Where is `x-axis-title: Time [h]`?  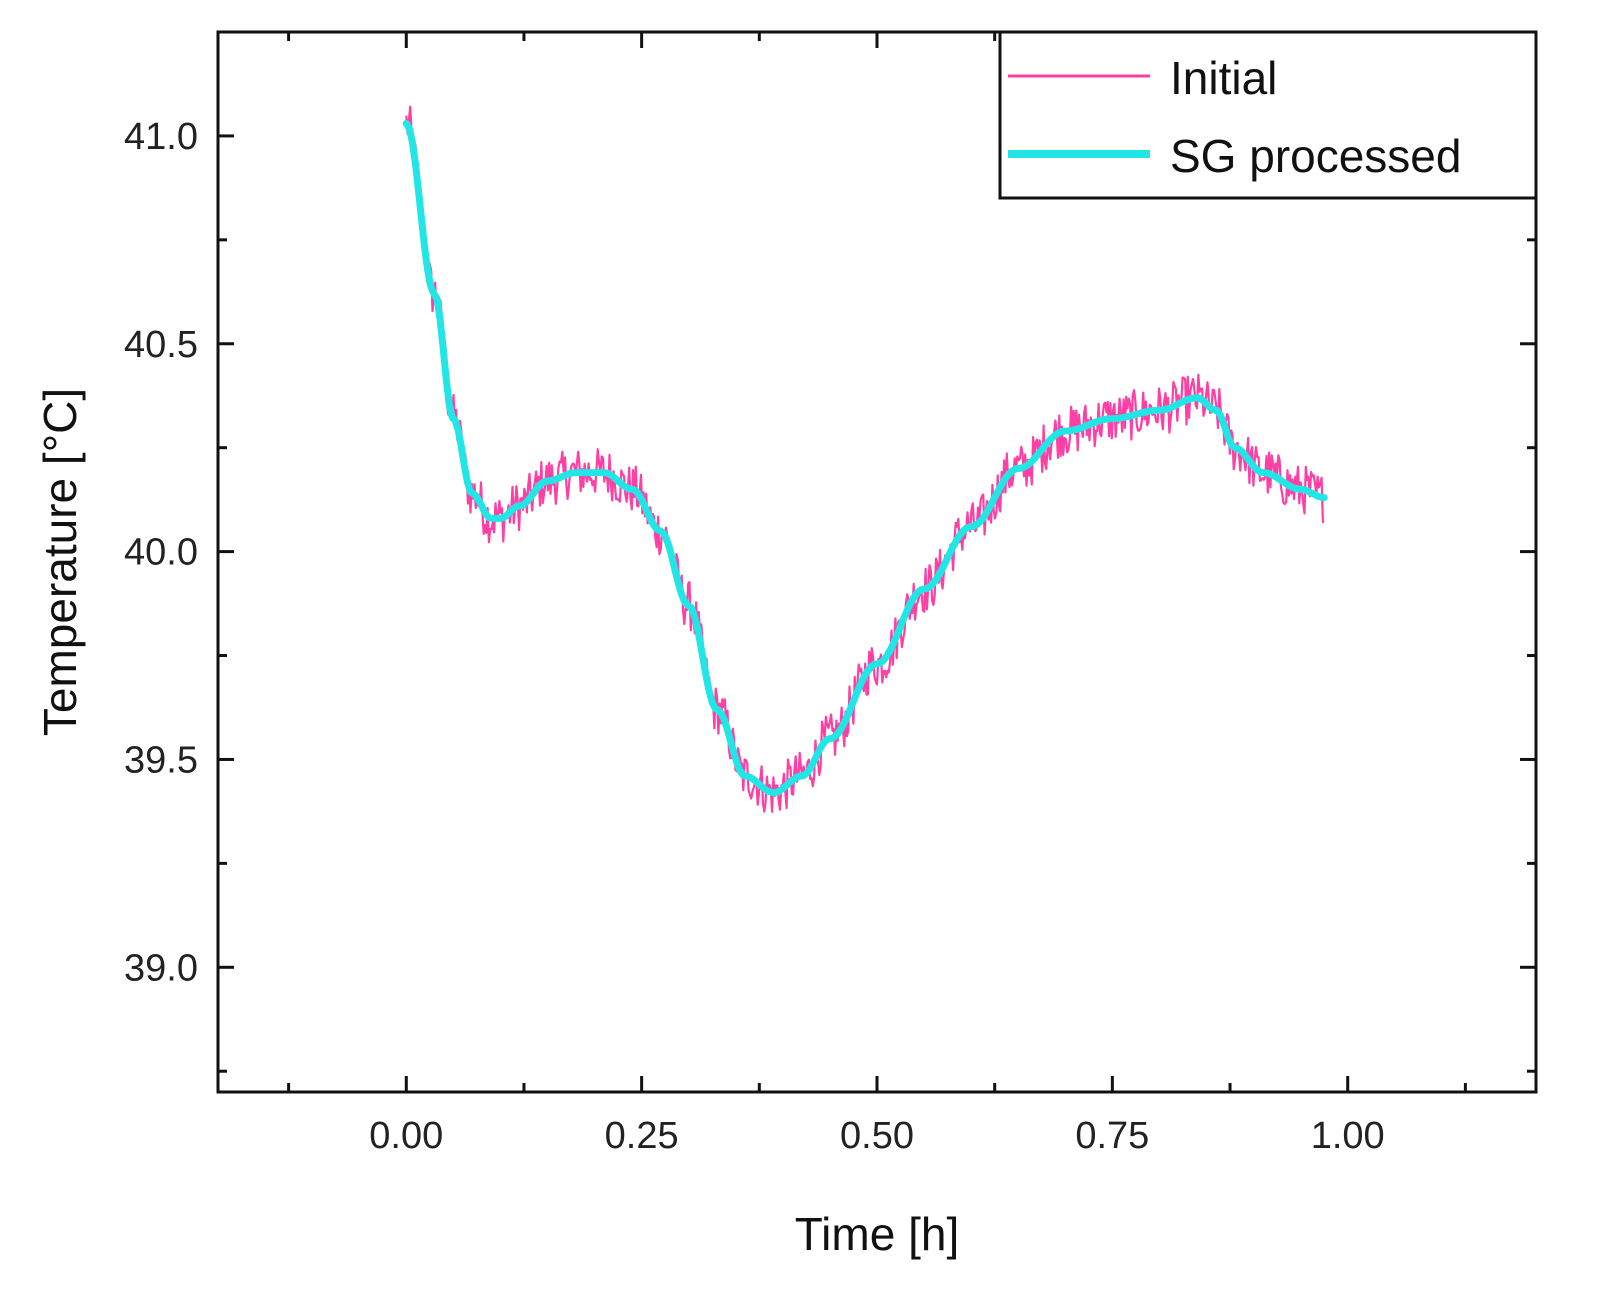 x-axis-title: Time [h] is located at coordinates (877, 1234).